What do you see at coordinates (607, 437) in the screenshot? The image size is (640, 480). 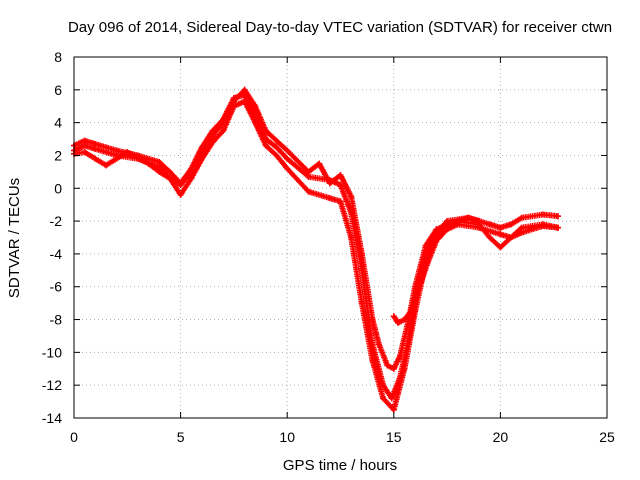 I see `x-tick-label: 25` at bounding box center [607, 437].